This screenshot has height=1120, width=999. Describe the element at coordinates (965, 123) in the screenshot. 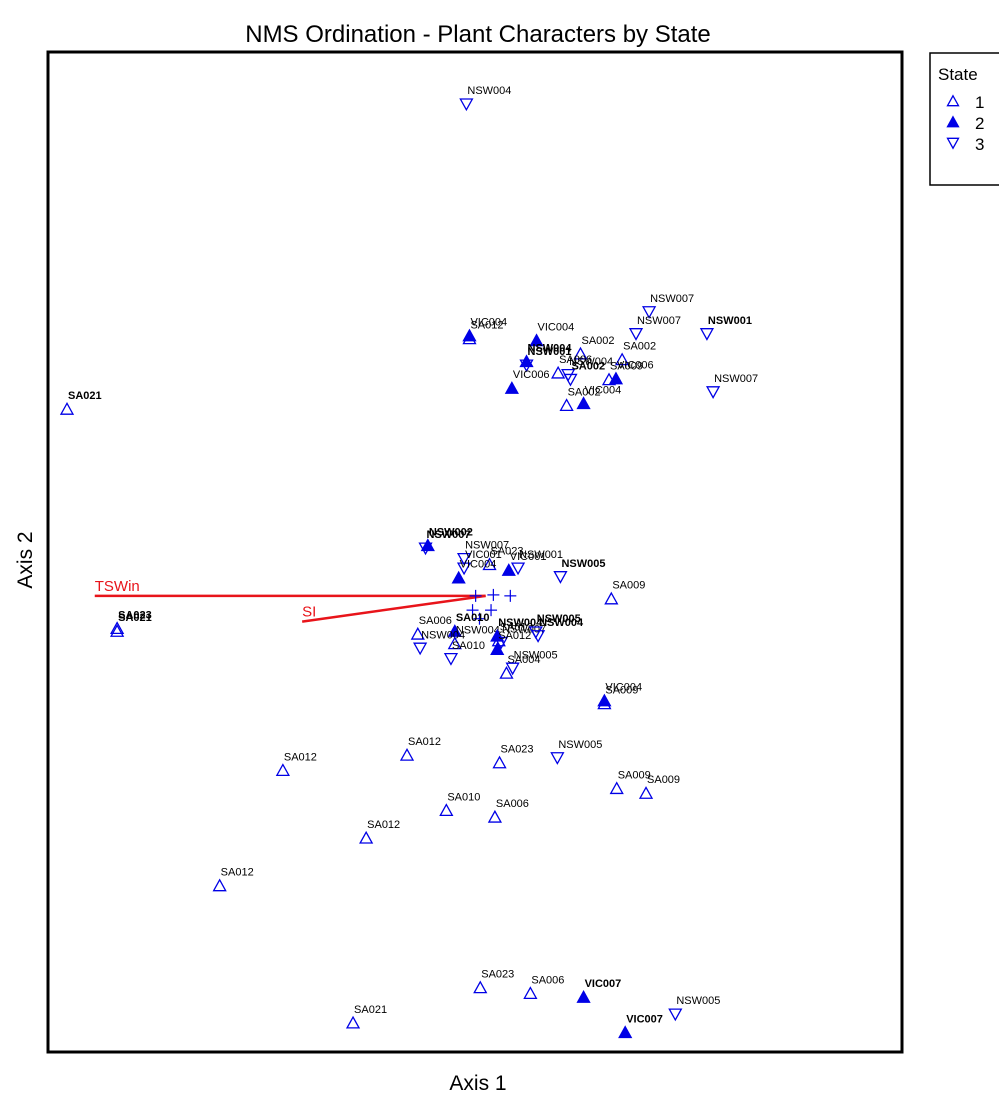

I see `legend-entry: 2` at that location.